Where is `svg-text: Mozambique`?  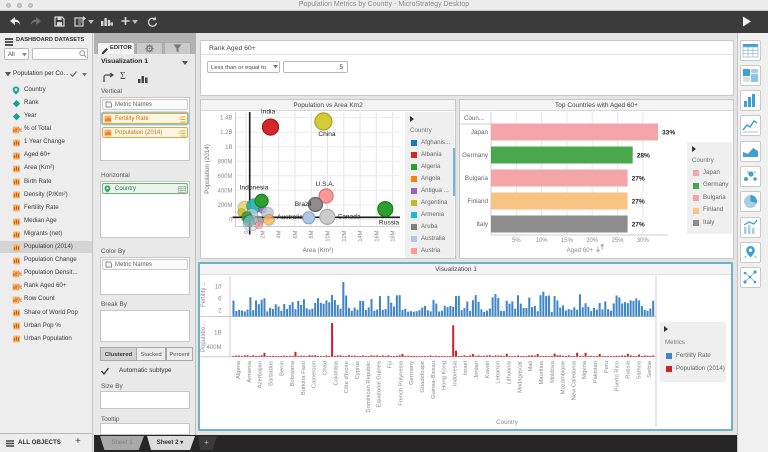
svg-text: Mozambique is located at coordinates (564, 377).